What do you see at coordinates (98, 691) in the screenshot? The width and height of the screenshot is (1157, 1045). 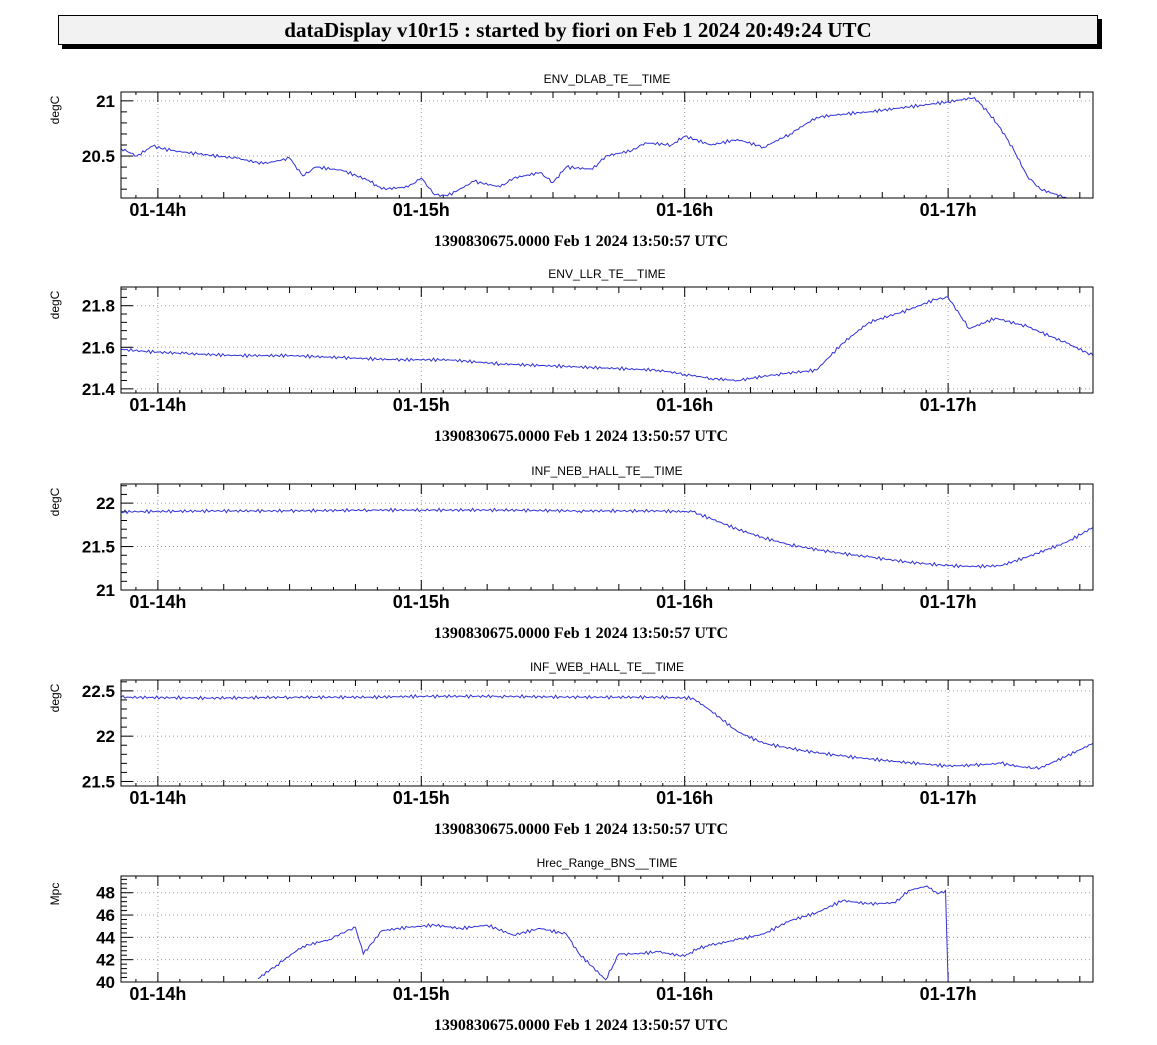 I see `y-tick-label: 22.5` at bounding box center [98, 691].